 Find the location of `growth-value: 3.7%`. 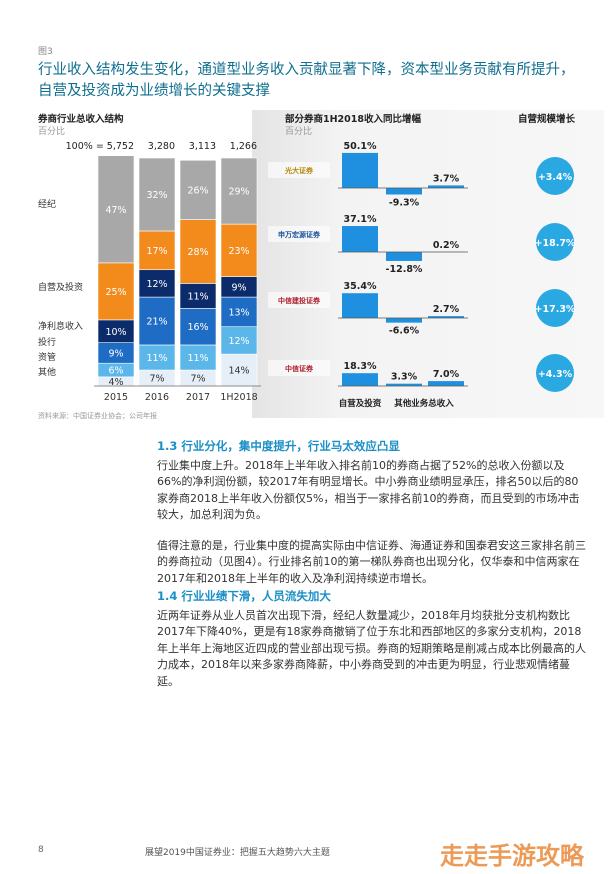

growth-value: 3.7% is located at coordinates (446, 178).